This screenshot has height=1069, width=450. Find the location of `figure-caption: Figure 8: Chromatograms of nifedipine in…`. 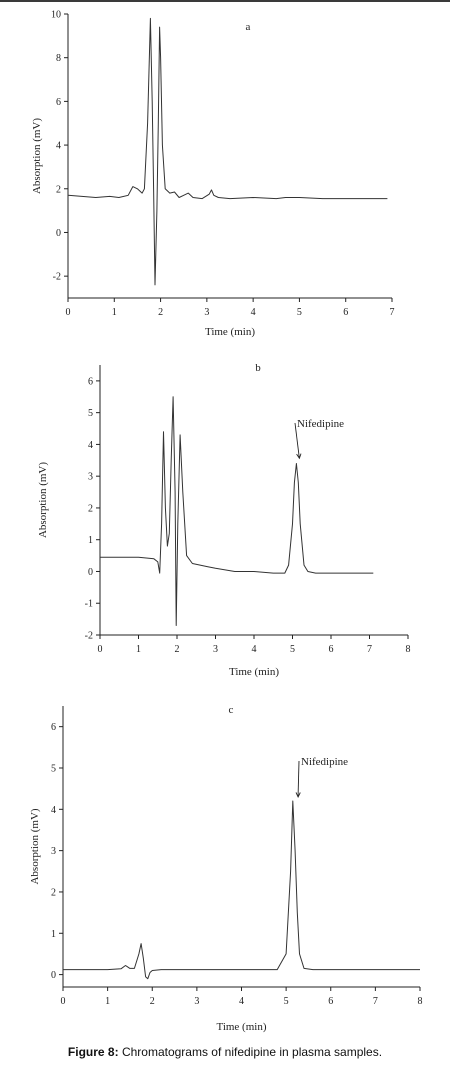

figure-caption: Figure 8: Chromatograms of nifedipine in… is located at coordinates (225, 1052).